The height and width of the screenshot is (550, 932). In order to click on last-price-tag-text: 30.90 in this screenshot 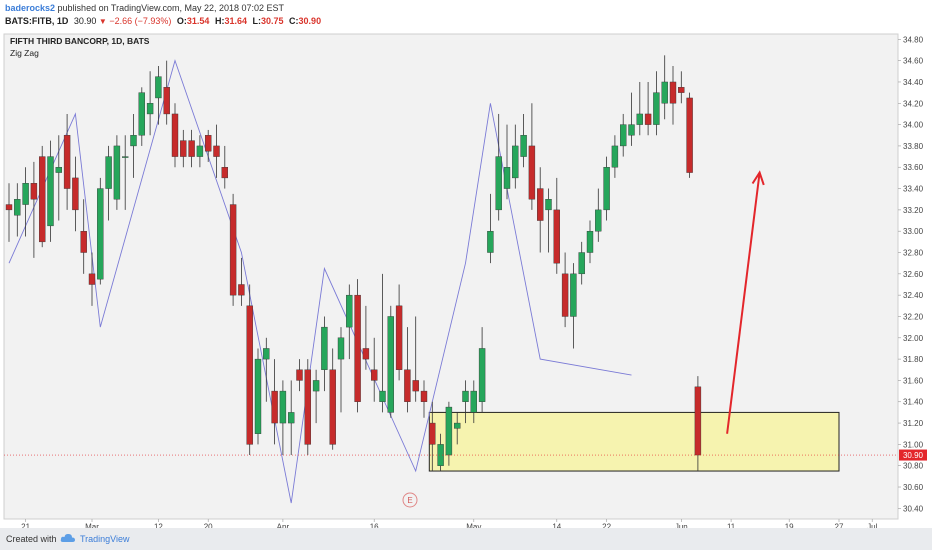, I will do `click(913, 455)`.